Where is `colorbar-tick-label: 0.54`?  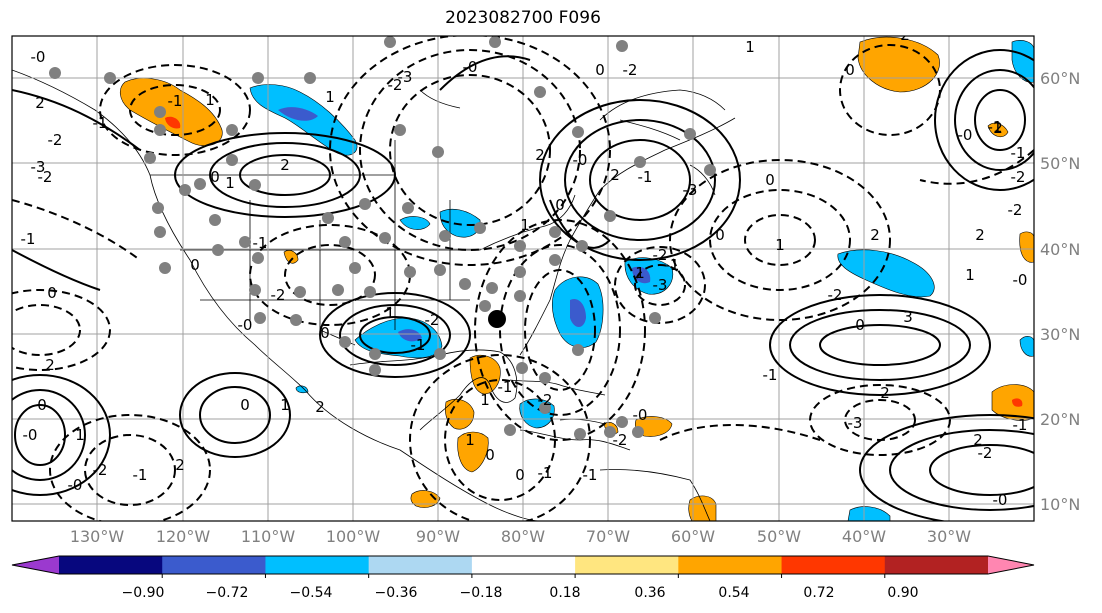
colorbar-tick-label: 0.54 is located at coordinates (733, 593).